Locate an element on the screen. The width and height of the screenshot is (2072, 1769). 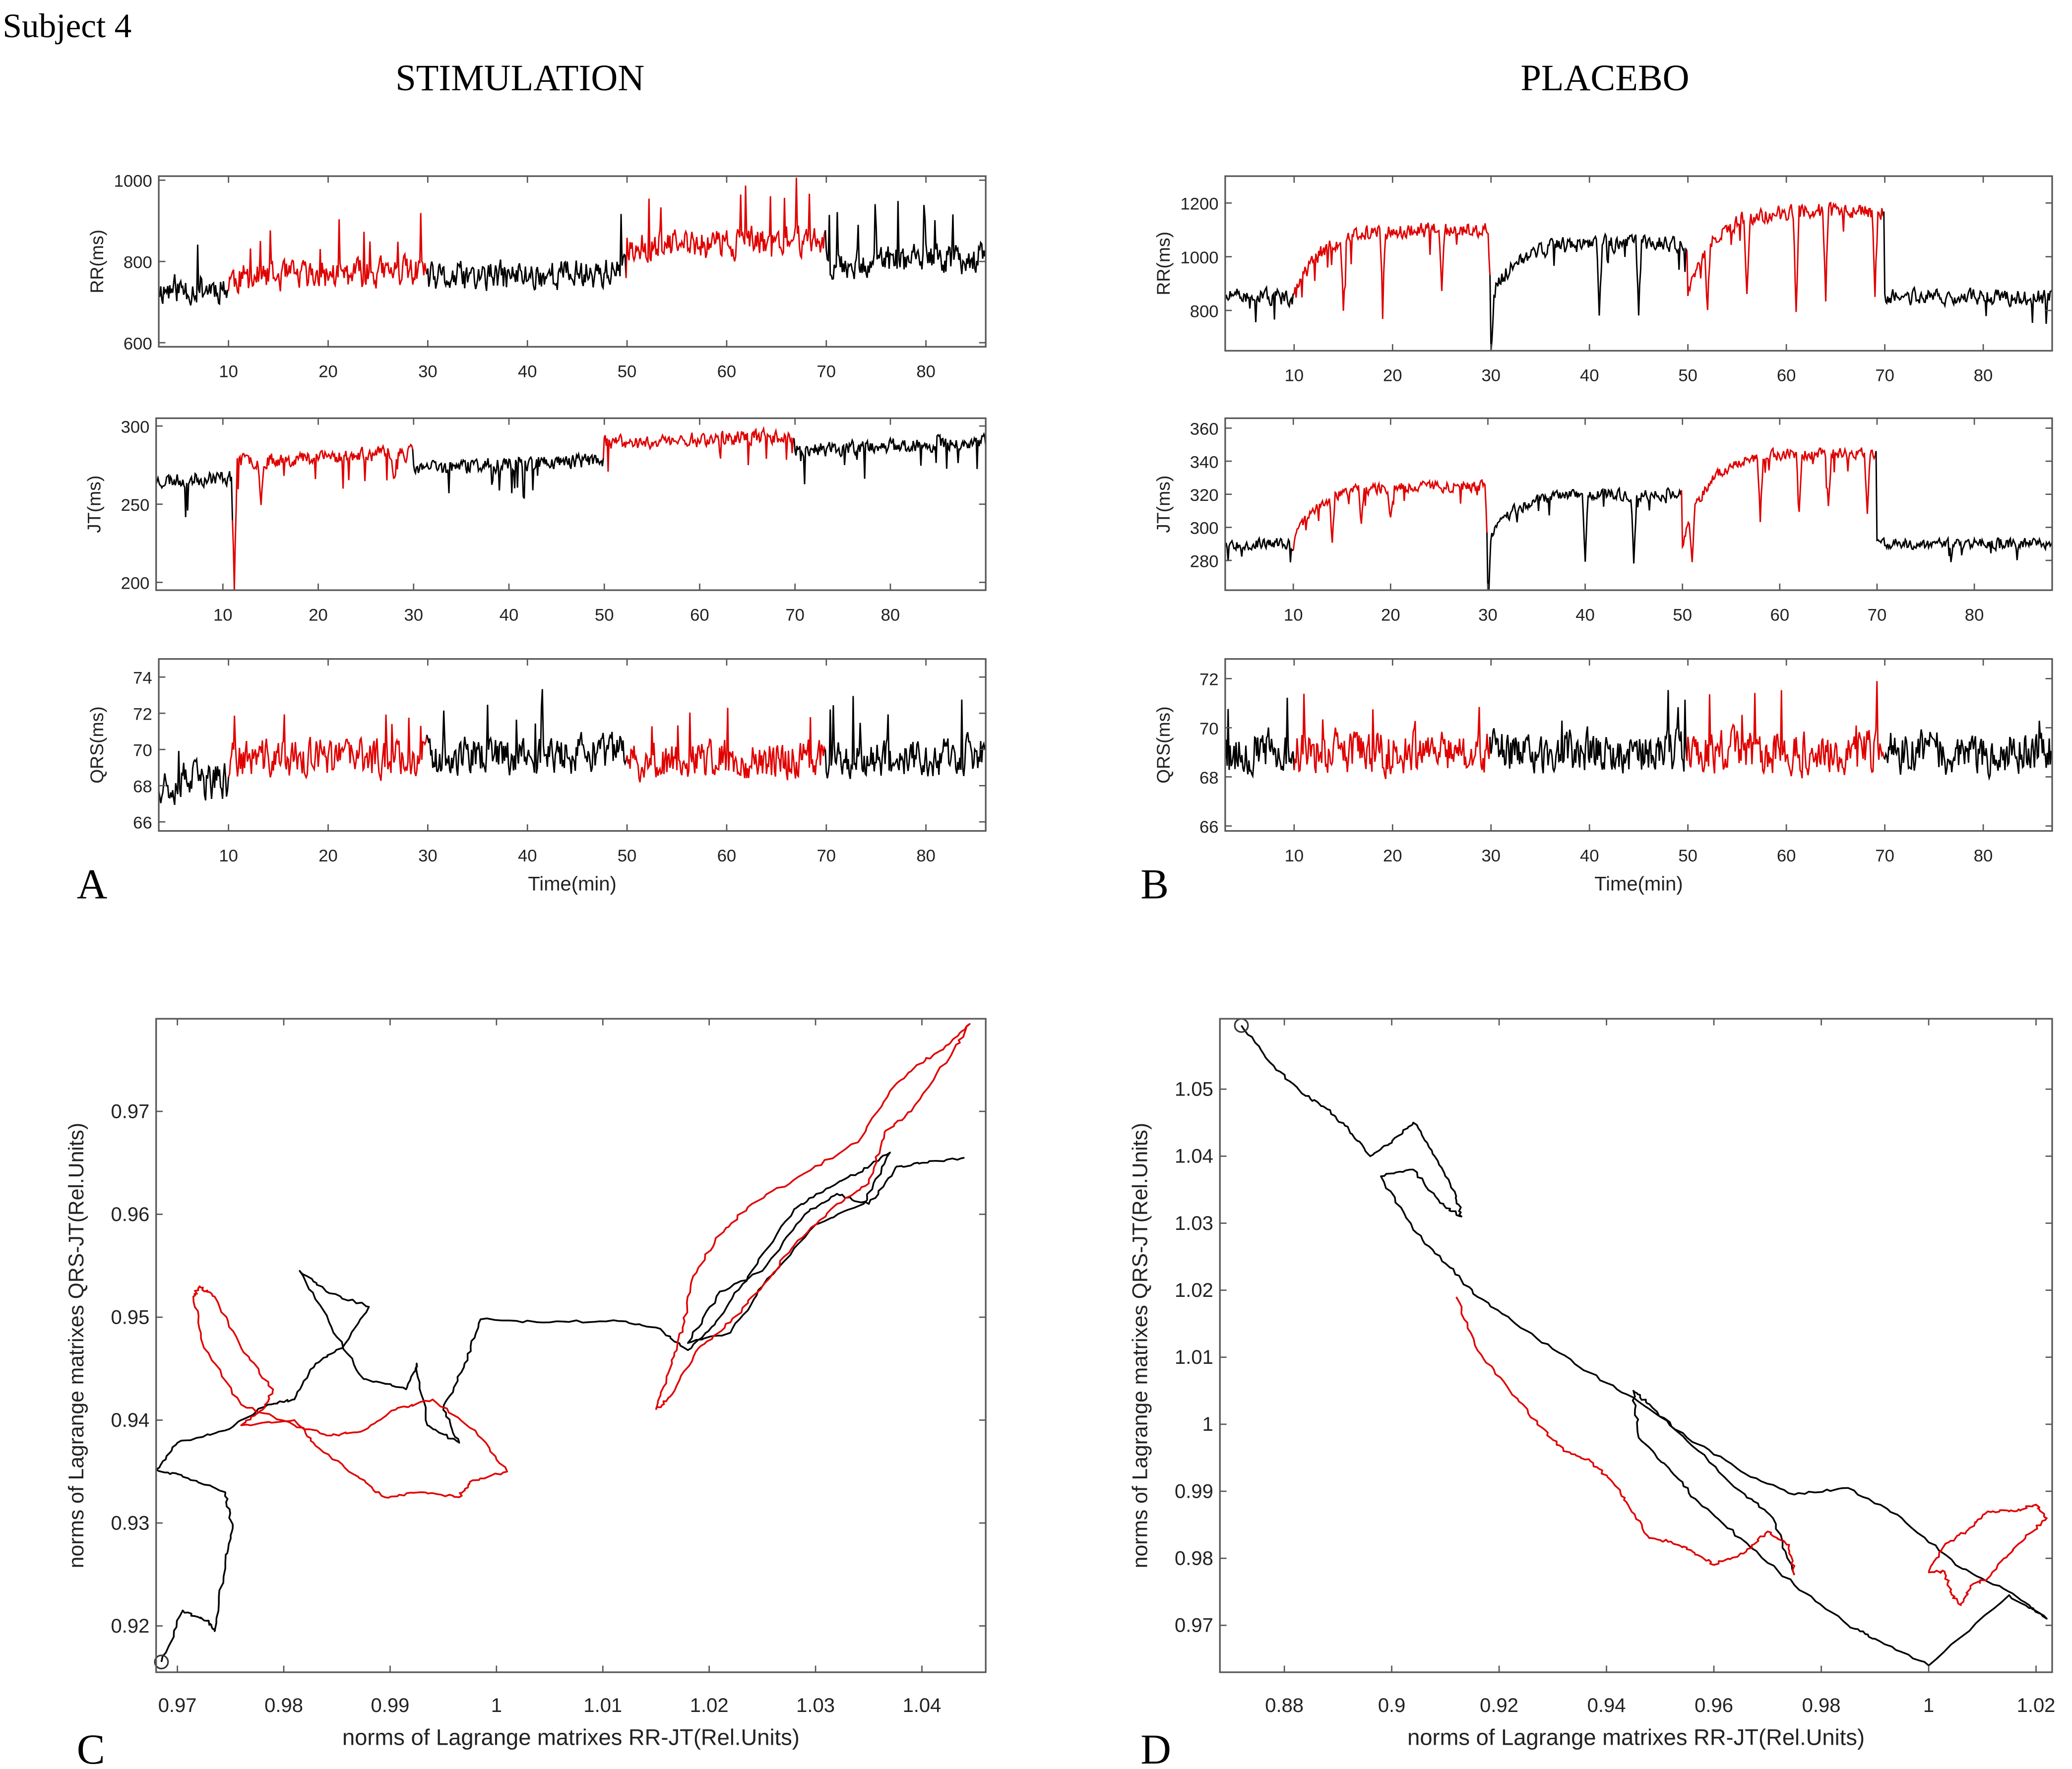
y-tick-label: 74 is located at coordinates (142, 678).